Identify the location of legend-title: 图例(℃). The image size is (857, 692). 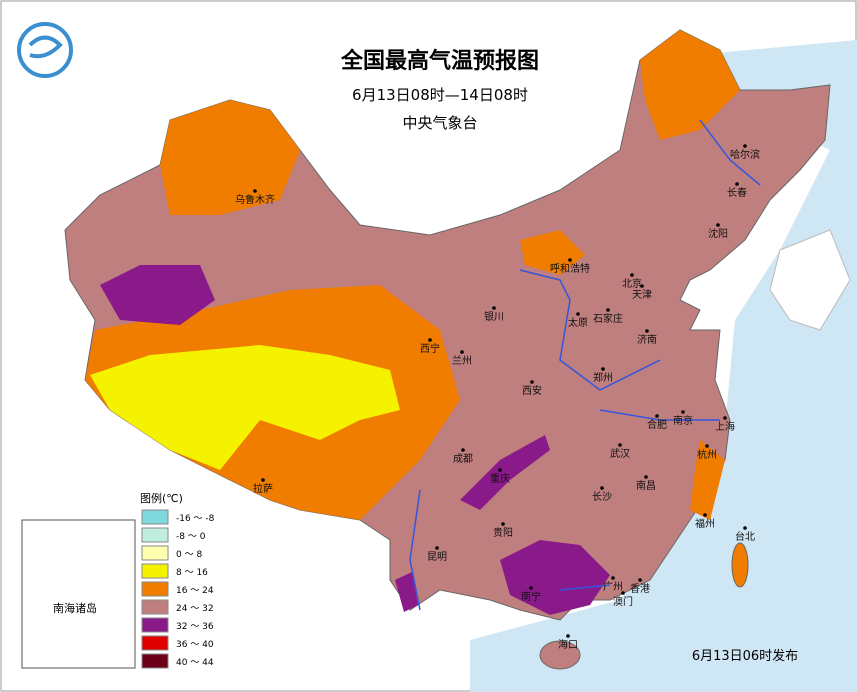
(161, 498).